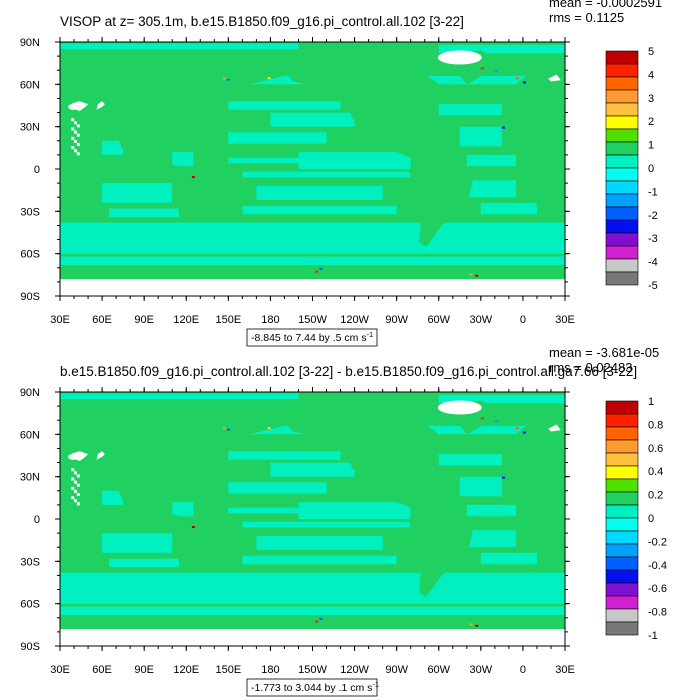  I want to click on x-tick-label: 120W, so click(354, 670).